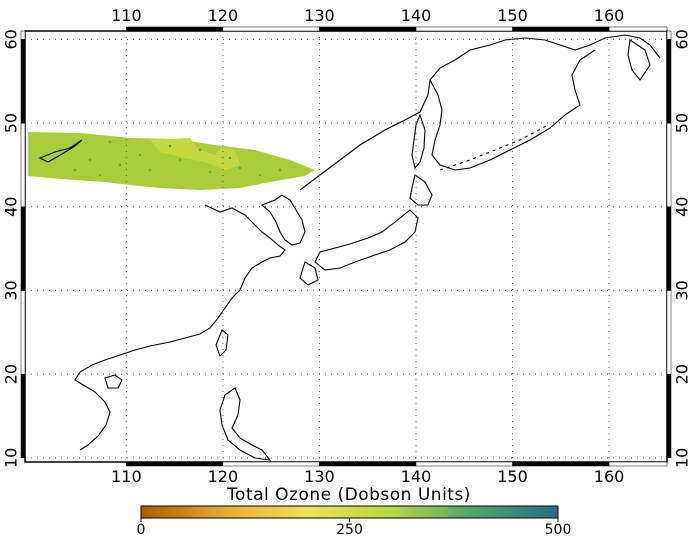  Describe the element at coordinates (11, 123) in the screenshot. I see `lat-tick-label-left: 50` at that location.